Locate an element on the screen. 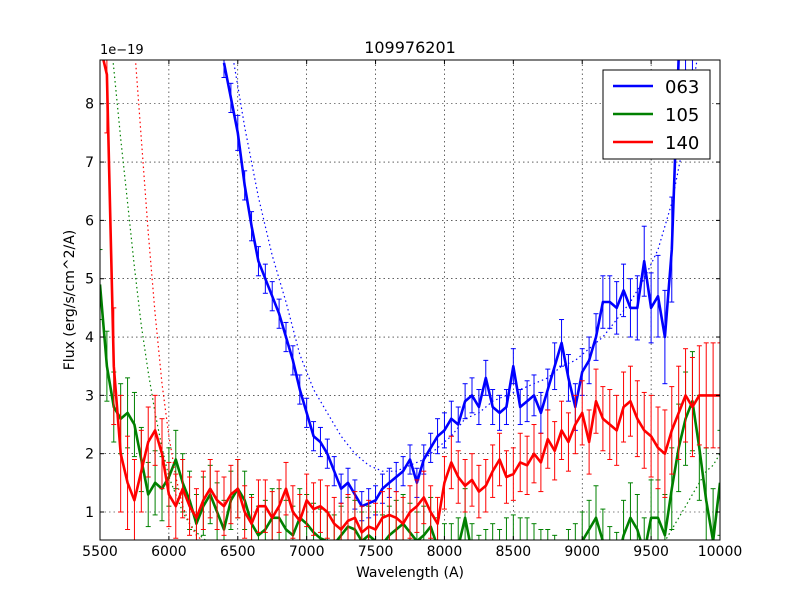  x-tick-label: 7000 is located at coordinates (307, 552).